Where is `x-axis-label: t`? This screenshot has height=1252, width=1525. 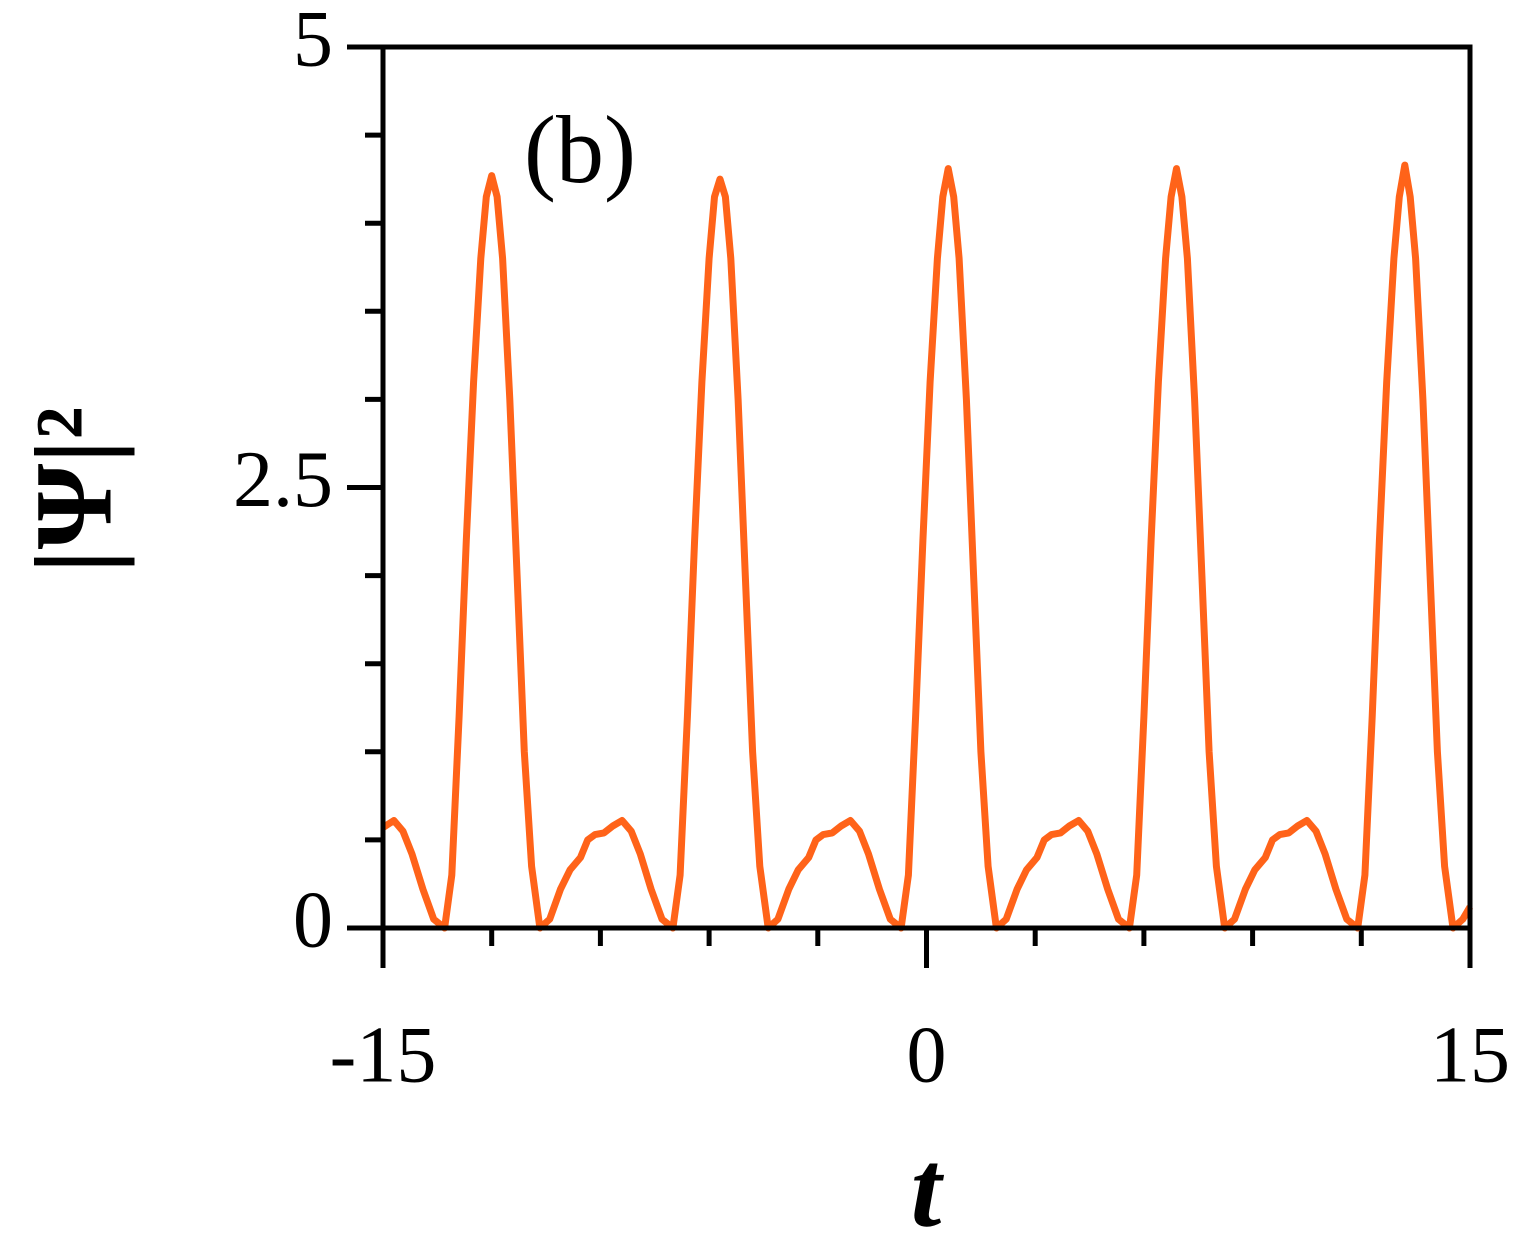 x-axis-label: t is located at coordinates (928, 1188).